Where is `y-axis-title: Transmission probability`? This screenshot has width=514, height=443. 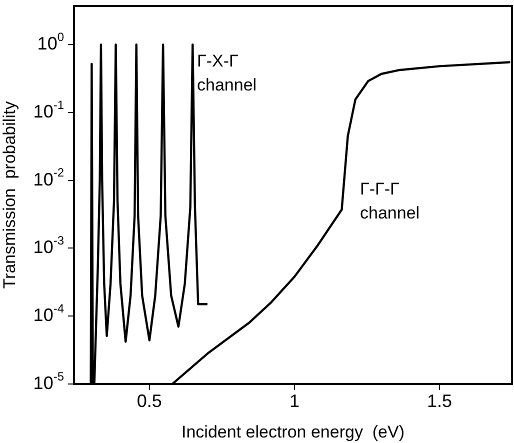 y-axis-title: Transmission probability is located at coordinates (9, 194).